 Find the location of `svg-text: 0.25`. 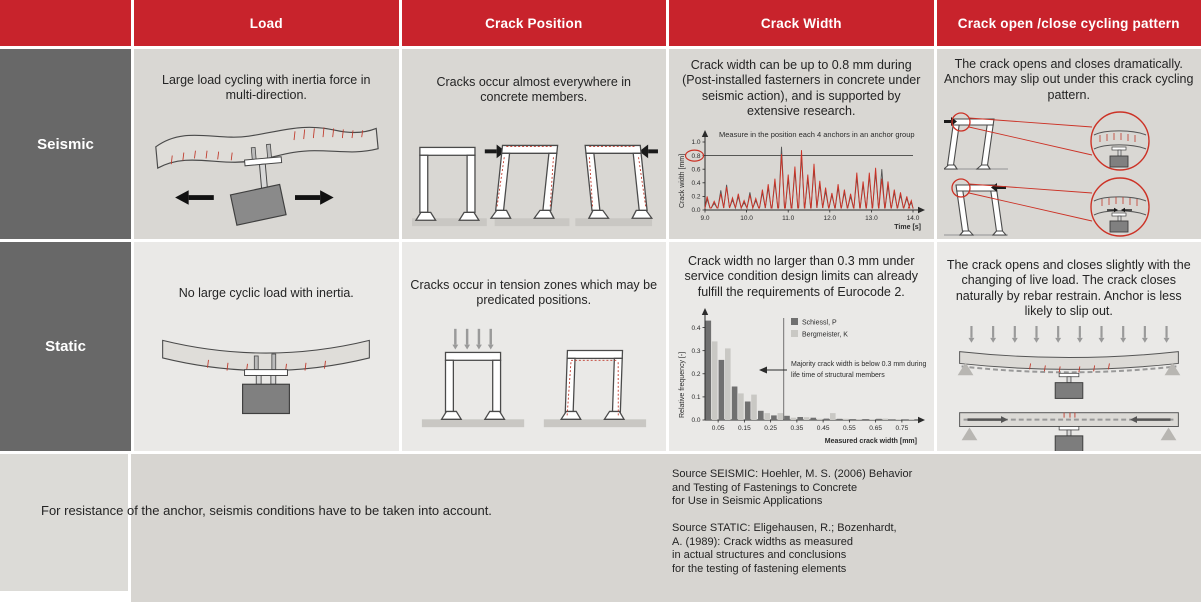

svg-text: 0.25 is located at coordinates (771, 428).